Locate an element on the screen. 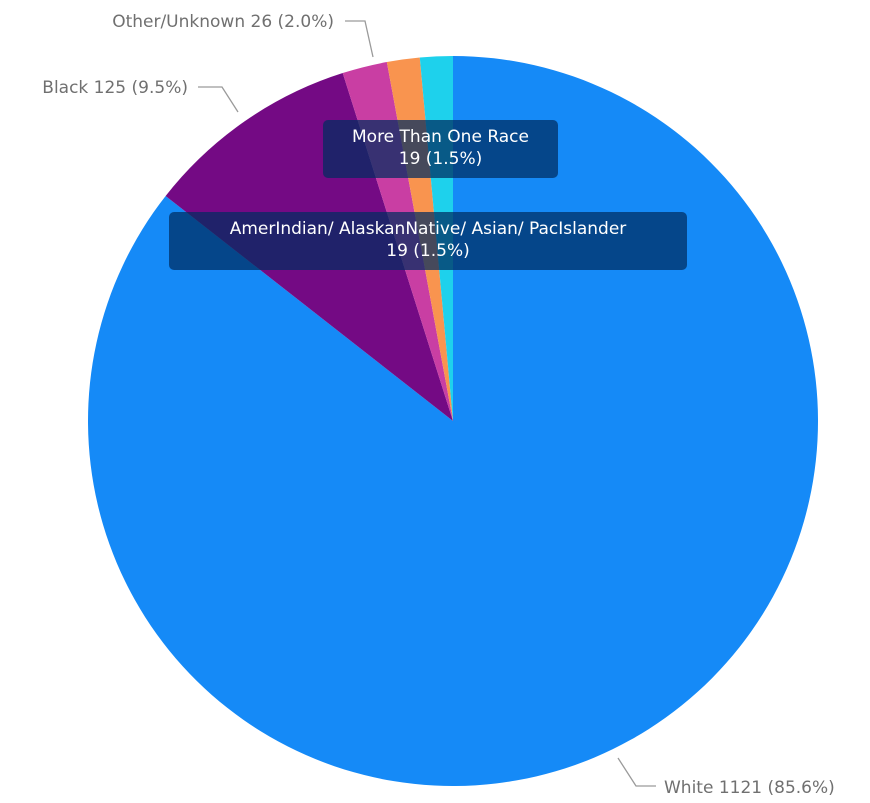 This screenshot has height=803, width=870. tooltip-box-more-than-one-race is located at coordinates (440, 149).